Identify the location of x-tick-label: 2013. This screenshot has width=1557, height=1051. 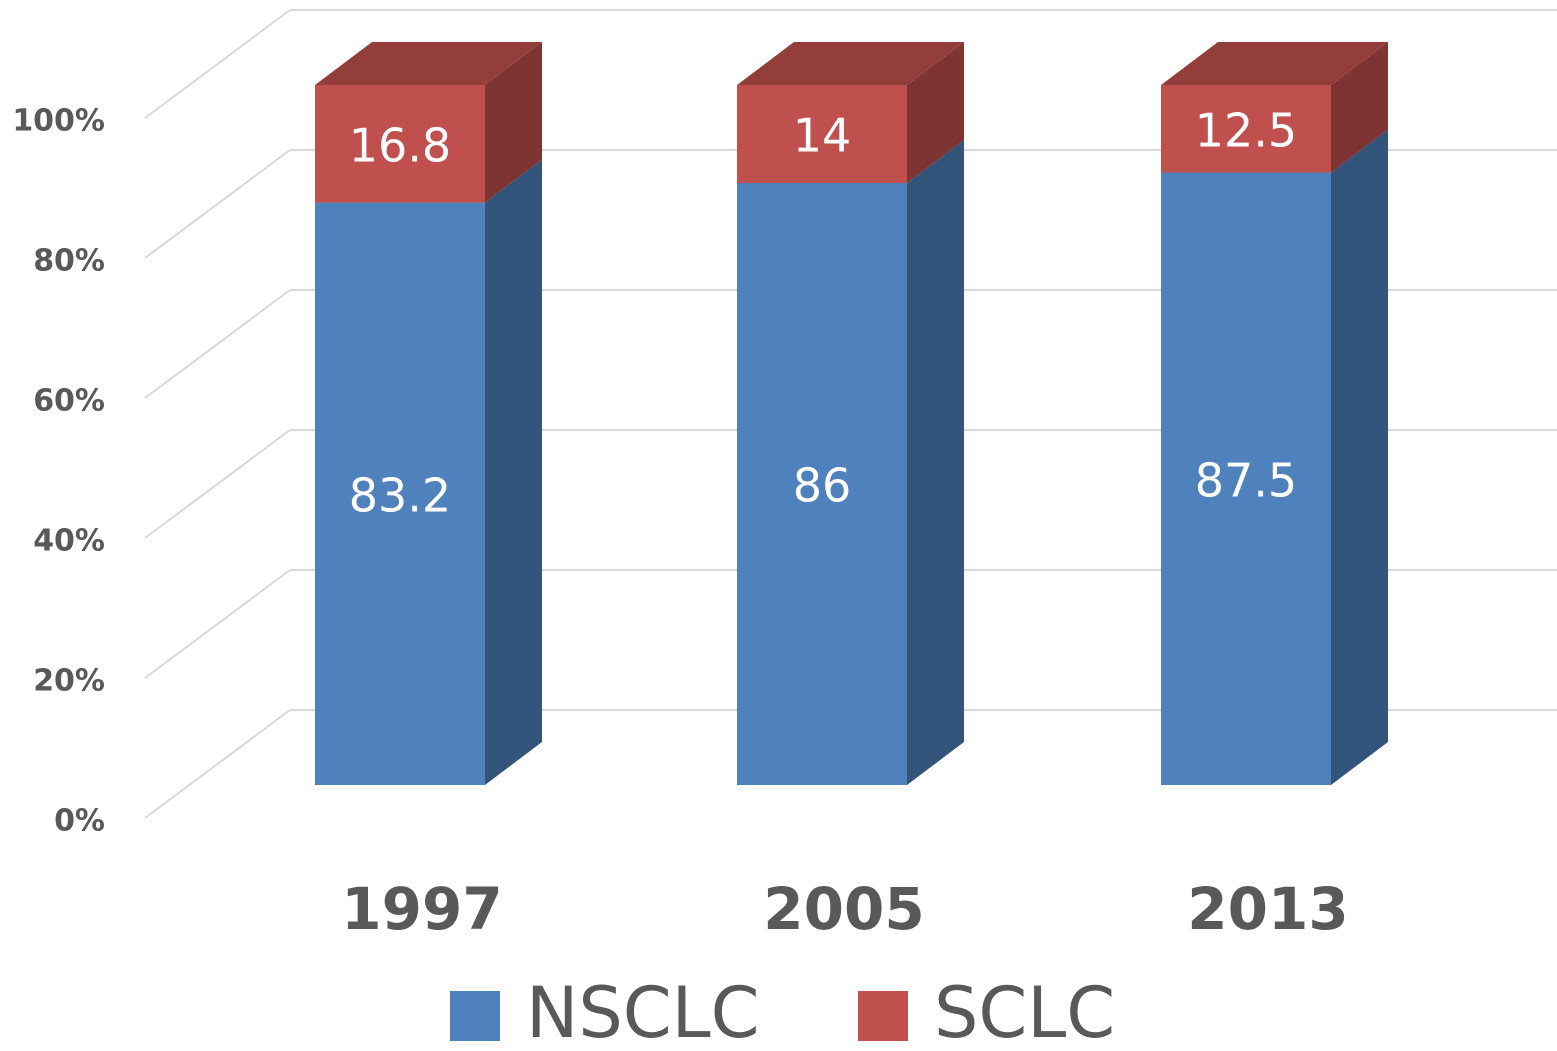
(1267, 909).